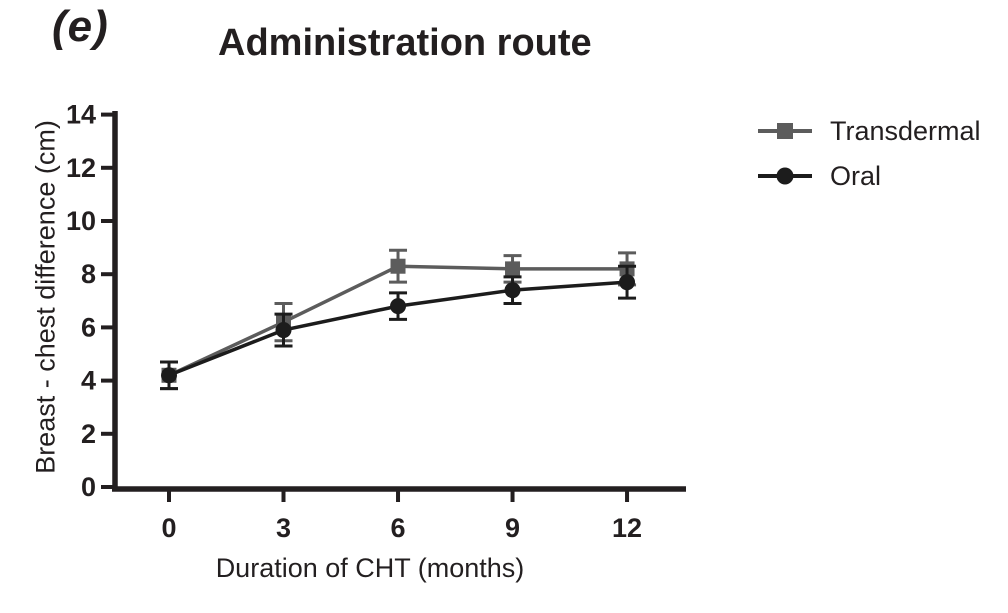 This screenshot has height=613, width=1008. I want to click on y-axis-label: Breast - chest difference (cm), so click(45, 297).